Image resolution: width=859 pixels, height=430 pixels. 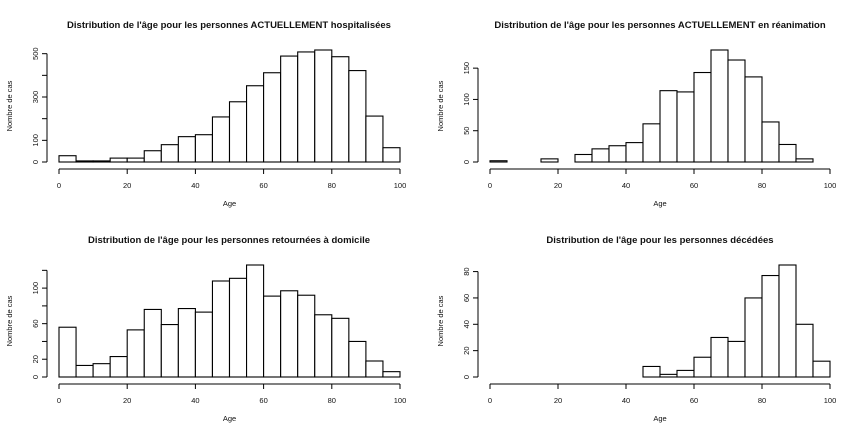 What do you see at coordinates (466, 324) in the screenshot?
I see `y-tick-label: 40` at bounding box center [466, 324].